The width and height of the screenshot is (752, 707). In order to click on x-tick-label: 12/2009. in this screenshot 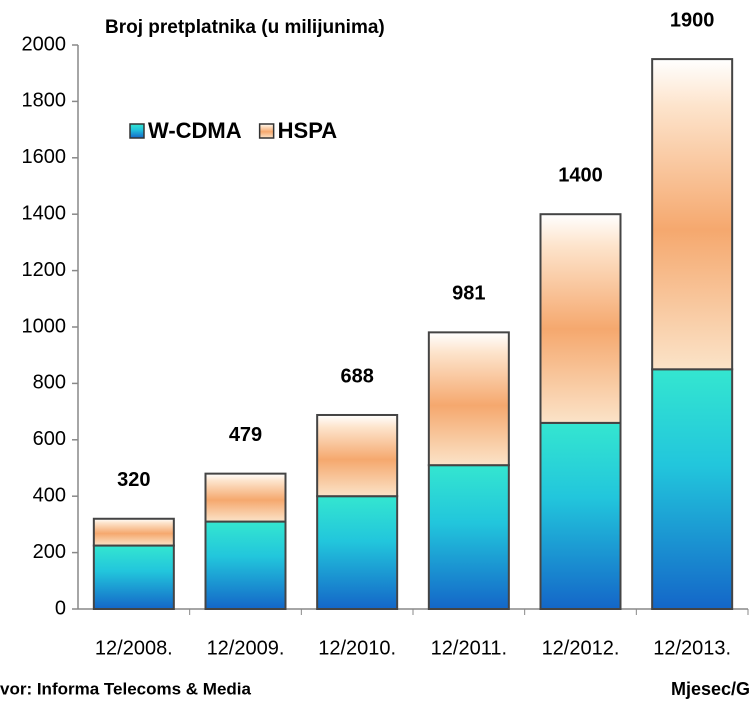, I will do `click(246, 648)`.